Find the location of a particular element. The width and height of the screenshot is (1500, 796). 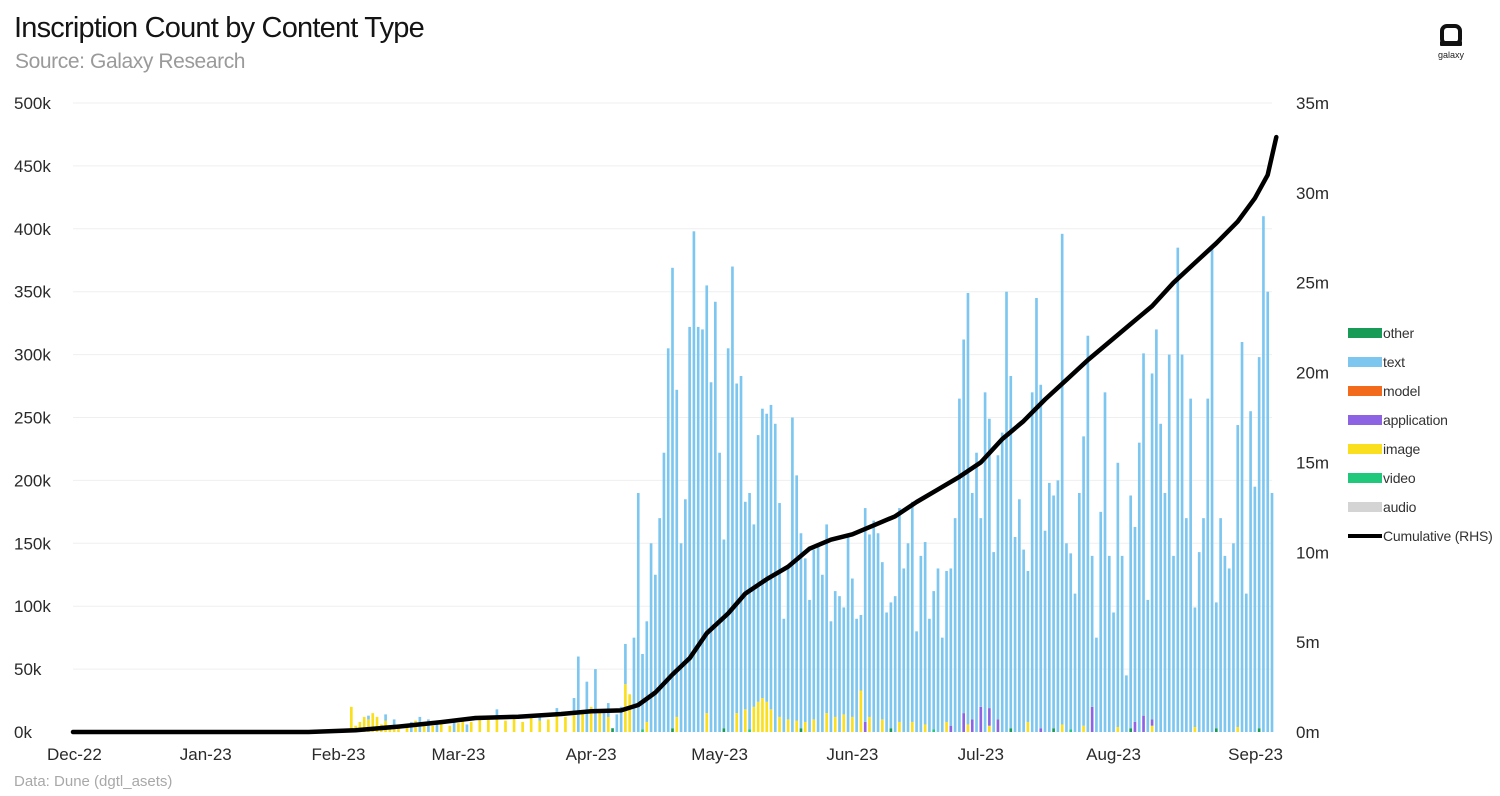

right-tick-label: 15m is located at coordinates (1312, 462).